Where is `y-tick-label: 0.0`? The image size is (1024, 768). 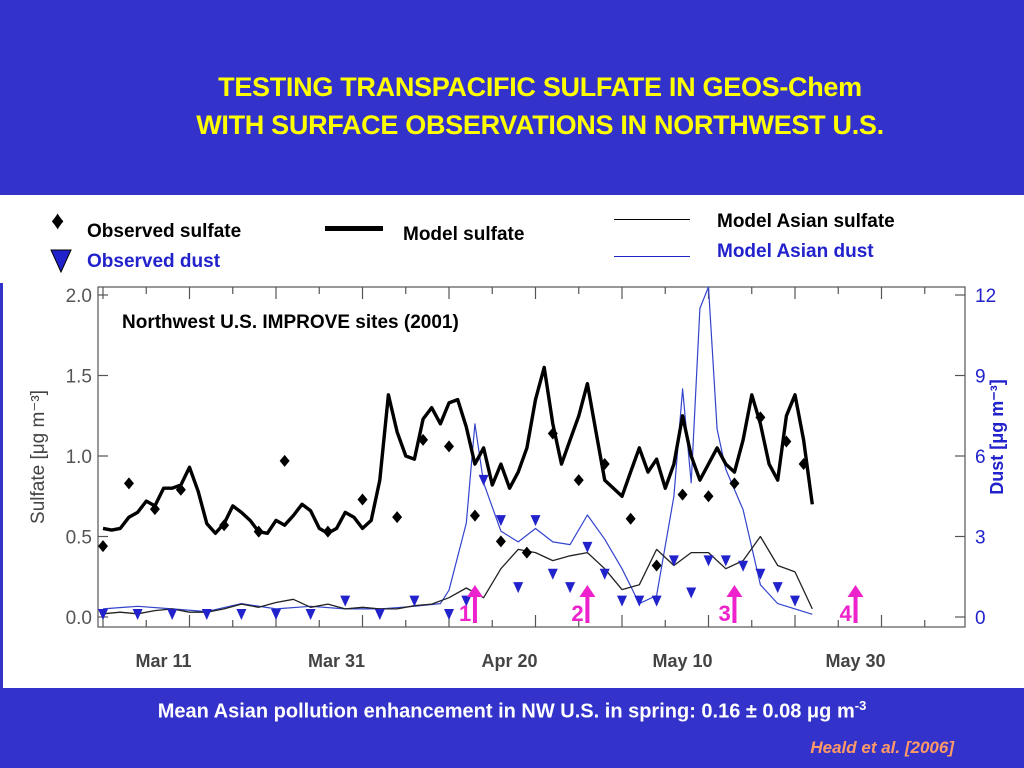
y-tick-label: 0.0 is located at coordinates (79, 618).